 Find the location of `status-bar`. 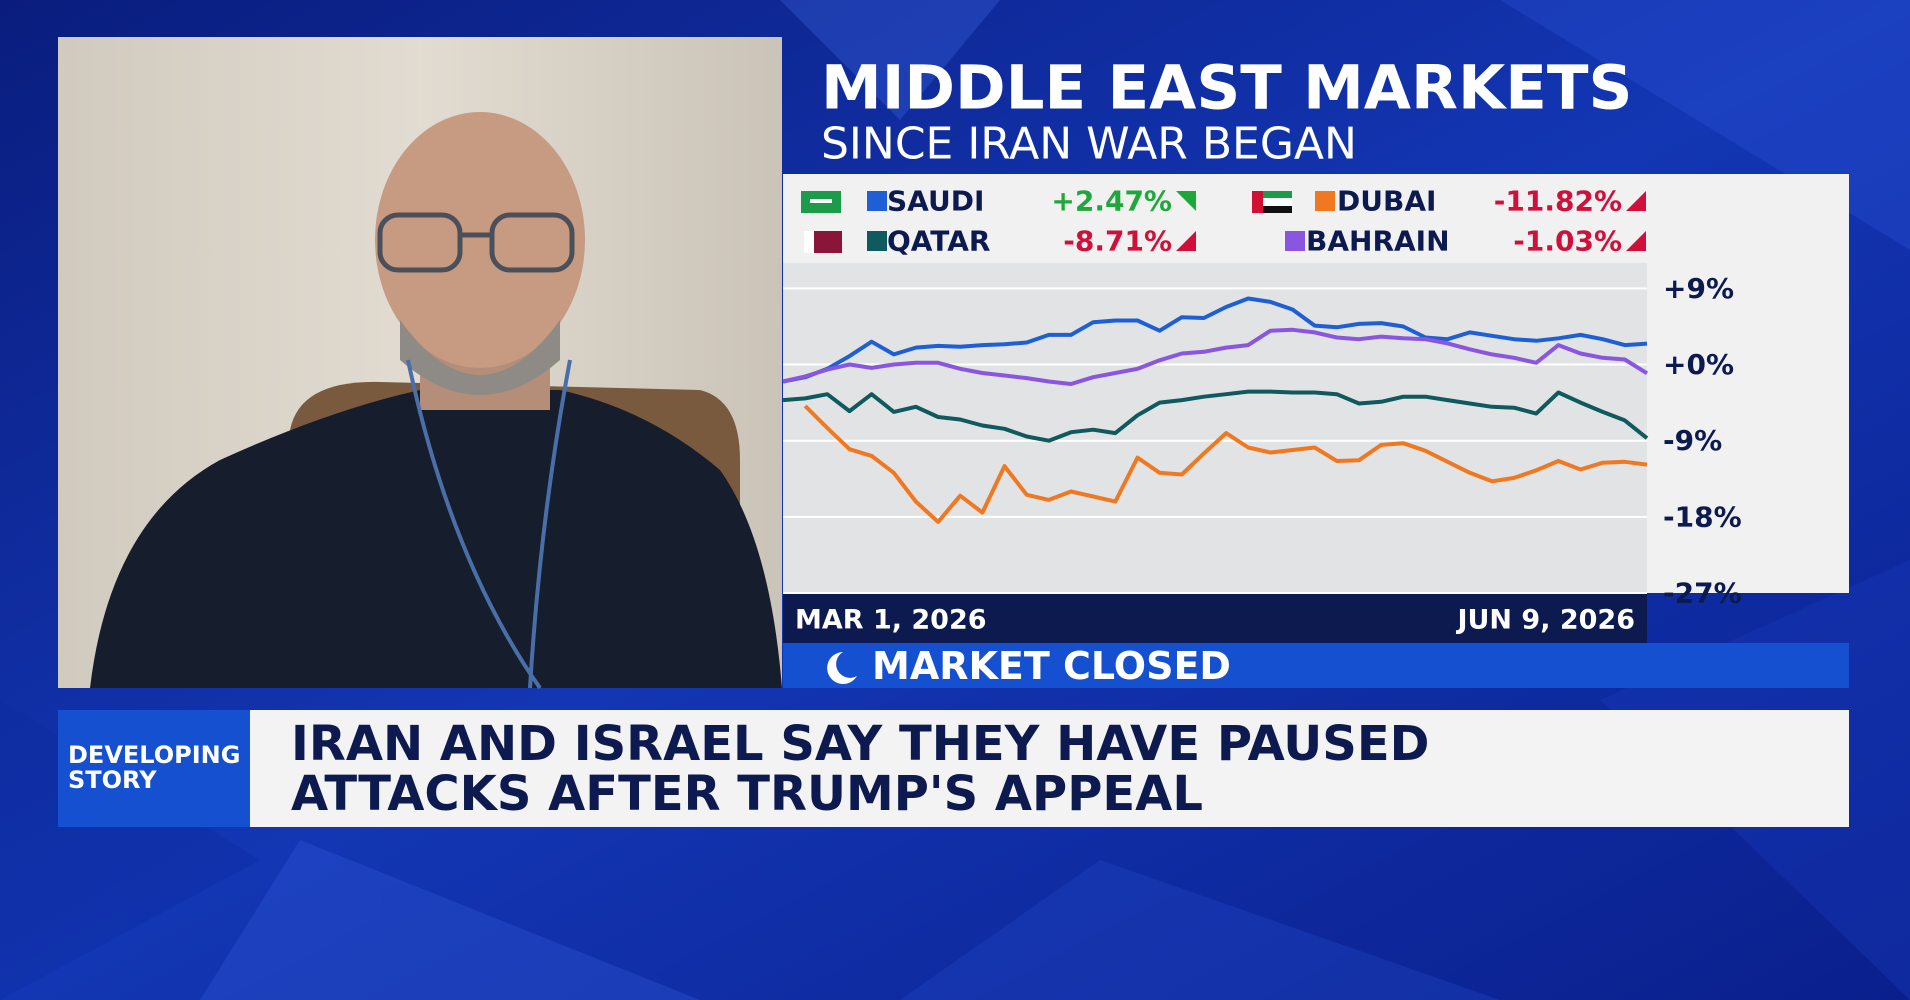

status-bar is located at coordinates (1316, 665).